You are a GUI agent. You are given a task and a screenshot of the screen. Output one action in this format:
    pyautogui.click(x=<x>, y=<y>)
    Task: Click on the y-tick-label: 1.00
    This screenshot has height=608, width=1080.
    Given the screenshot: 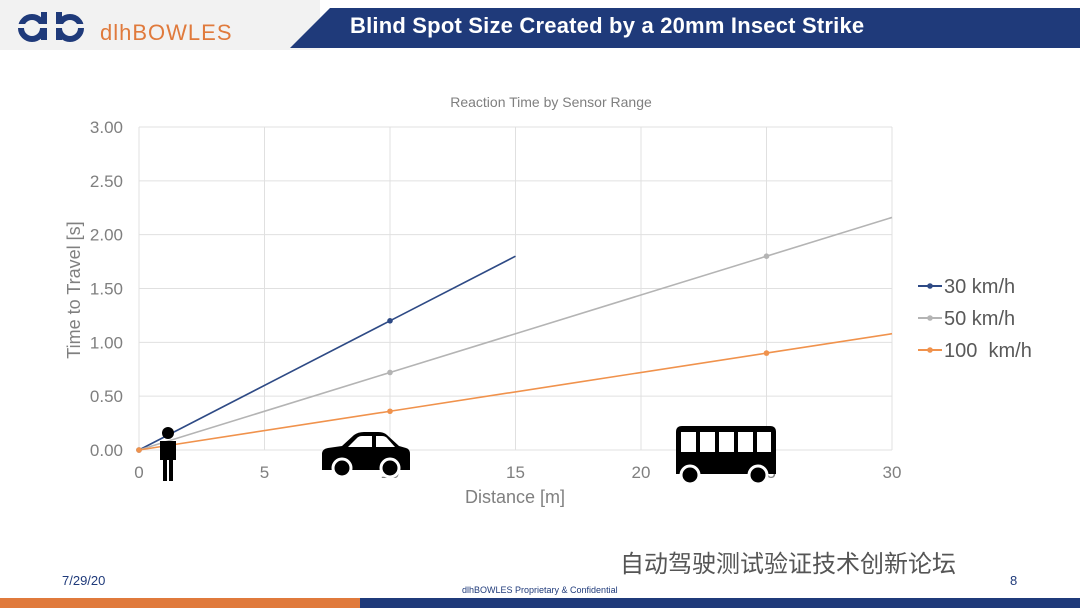 What is the action you would take?
    pyautogui.click(x=106, y=342)
    